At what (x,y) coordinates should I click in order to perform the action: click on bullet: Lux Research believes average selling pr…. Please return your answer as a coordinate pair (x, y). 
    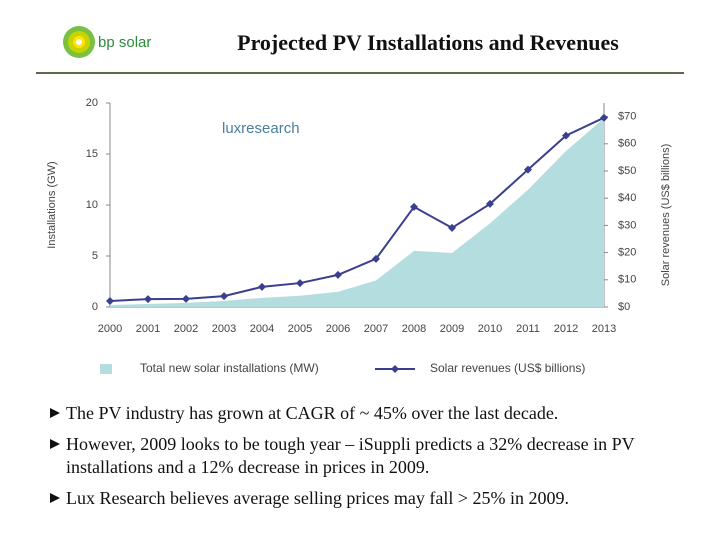
    Looking at the image, I should click on (373, 498).